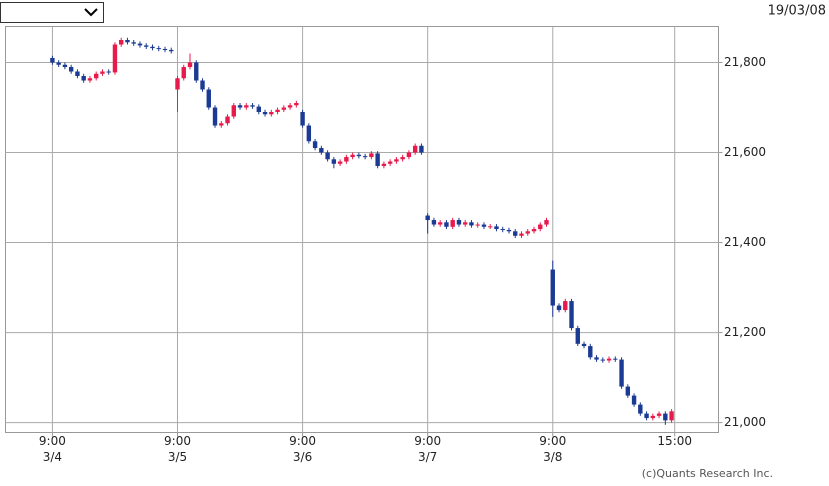 The height and width of the screenshot is (486, 829). Describe the element at coordinates (552, 457) in the screenshot. I see `x-date-label: 3/8` at that location.